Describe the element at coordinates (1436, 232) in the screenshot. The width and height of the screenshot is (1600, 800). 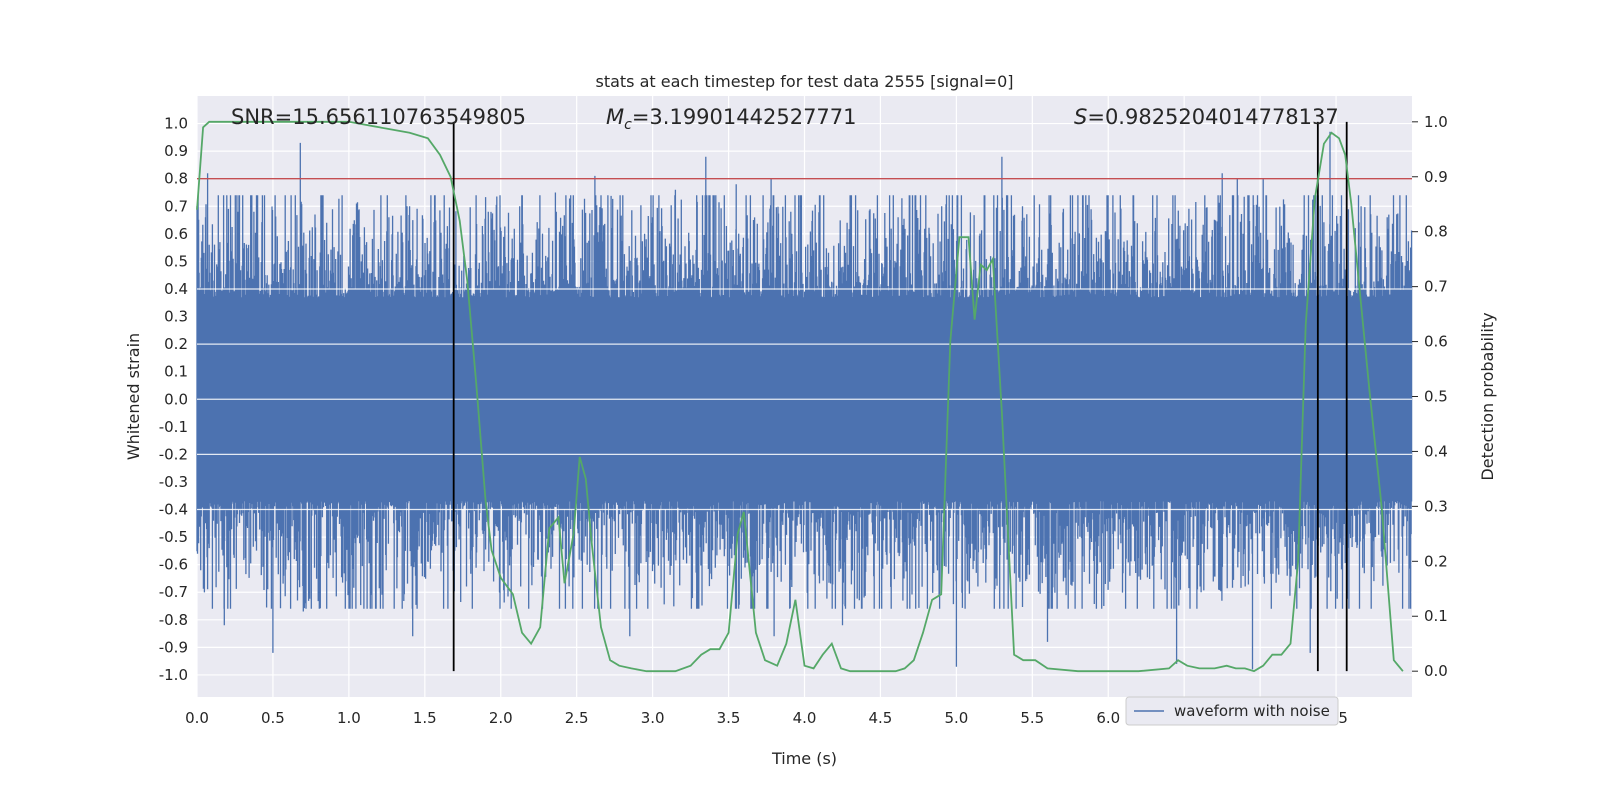
I see `right-y-tick-label: 0.8` at that location.